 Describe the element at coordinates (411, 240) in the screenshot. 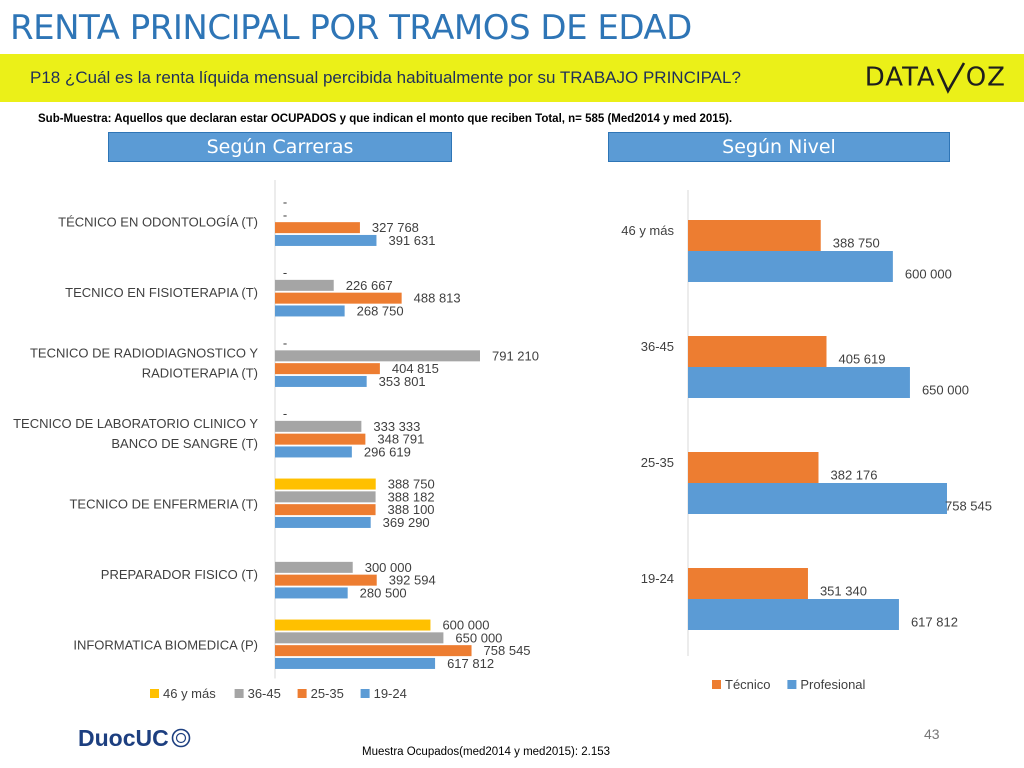

I see `data-label: 391 631` at that location.